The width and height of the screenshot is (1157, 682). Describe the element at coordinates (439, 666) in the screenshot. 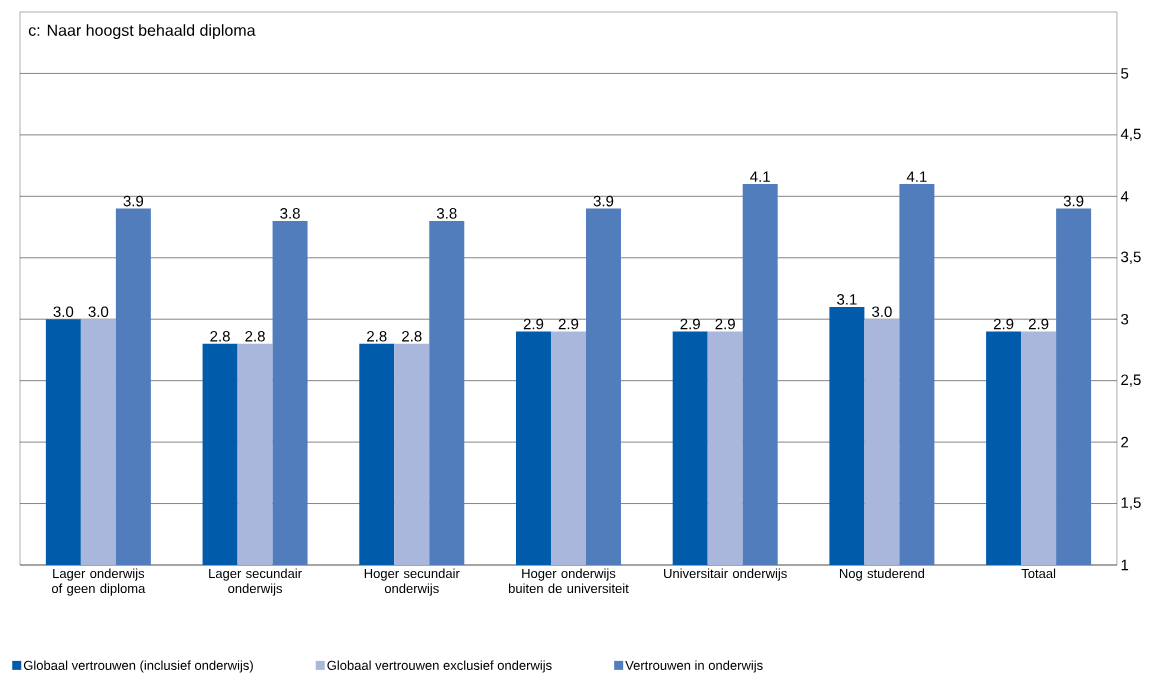

I see `legend-label: Globaal vertrouwen exclusief onderwijs` at that location.